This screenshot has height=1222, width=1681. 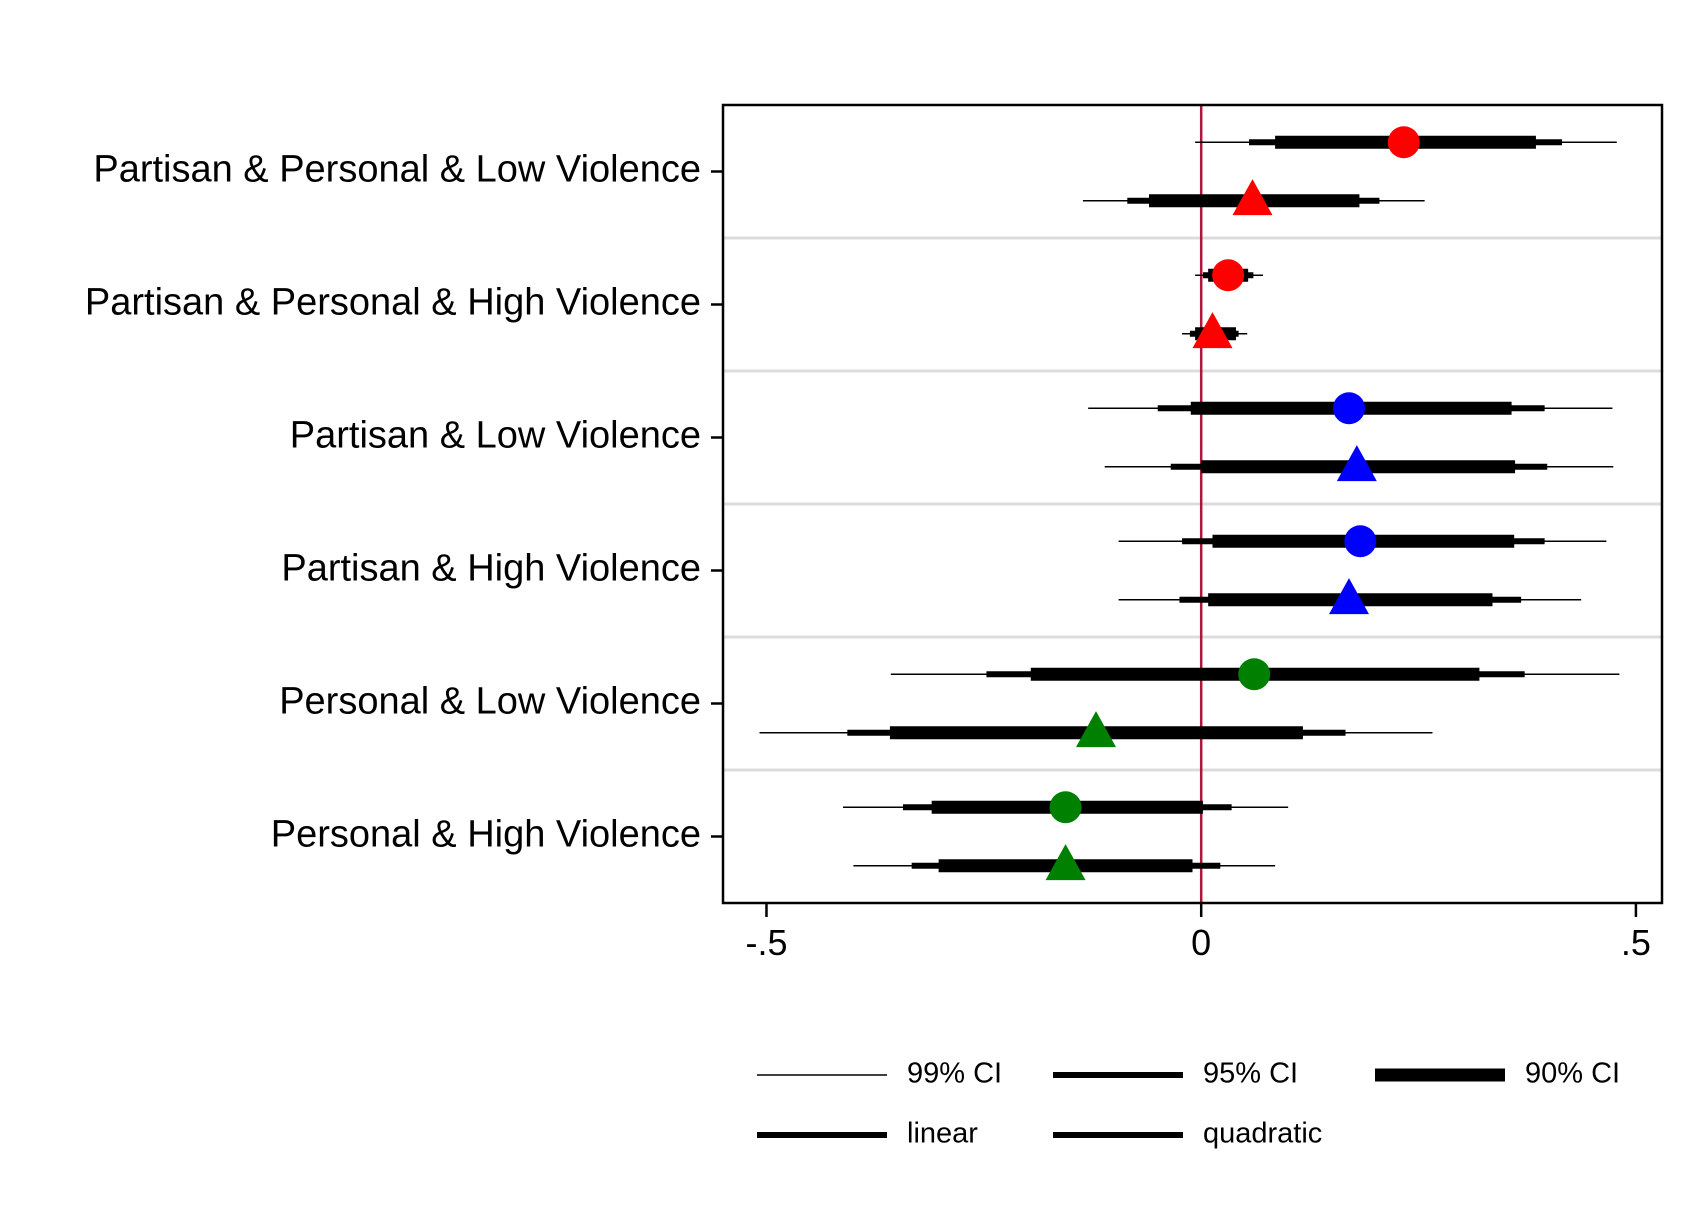 I want to click on legend-entry-4: quadratic, so click(x=1187, y=1134).